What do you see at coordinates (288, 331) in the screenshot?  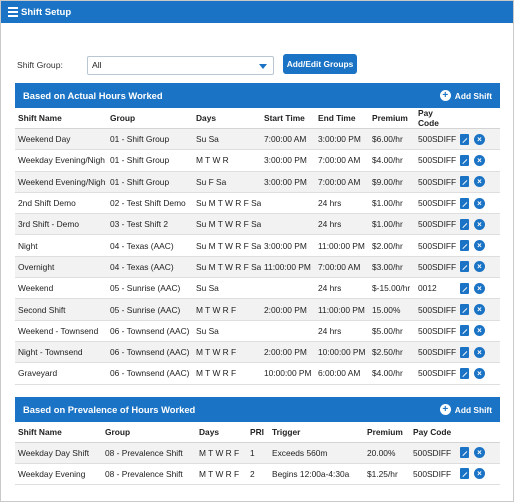 I see `table-cell` at bounding box center [288, 331].